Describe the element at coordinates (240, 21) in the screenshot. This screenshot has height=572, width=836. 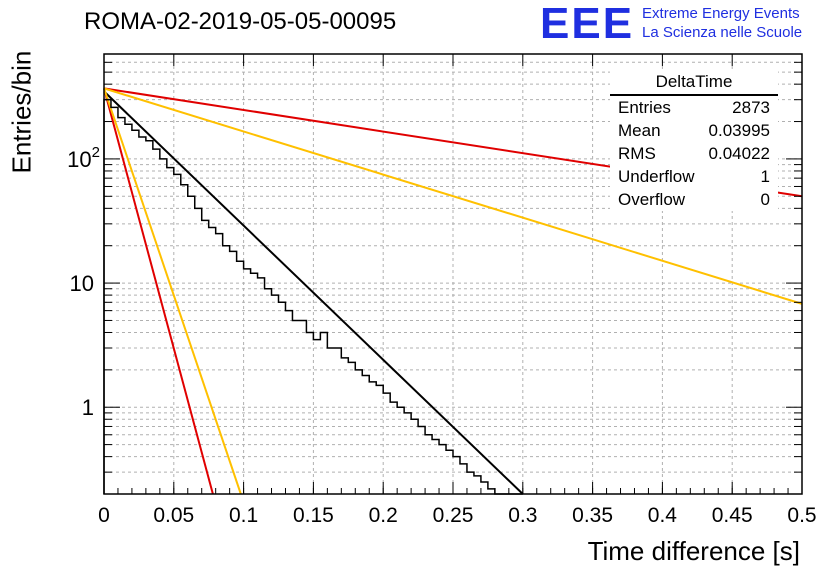
I see `run-title: ROMA-02-2019-05-05-00095` at that location.